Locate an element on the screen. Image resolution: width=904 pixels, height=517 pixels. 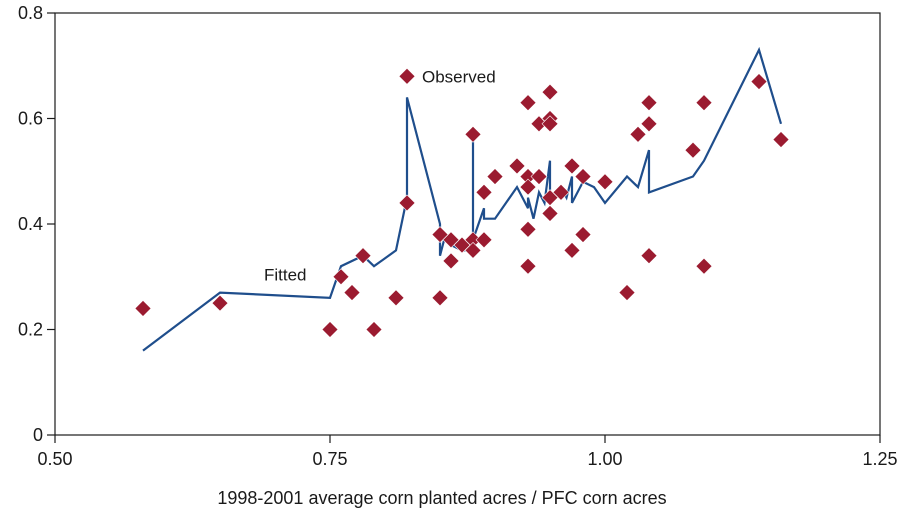
fitted-annotation: Fitted is located at coordinates (285, 274).